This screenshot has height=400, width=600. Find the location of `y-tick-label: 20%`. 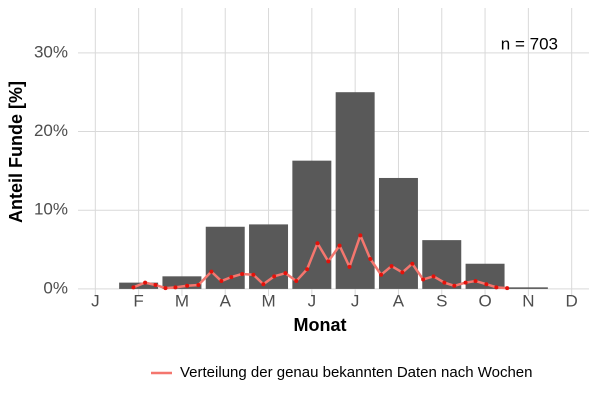

y-tick-label: 20% is located at coordinates (51, 130).